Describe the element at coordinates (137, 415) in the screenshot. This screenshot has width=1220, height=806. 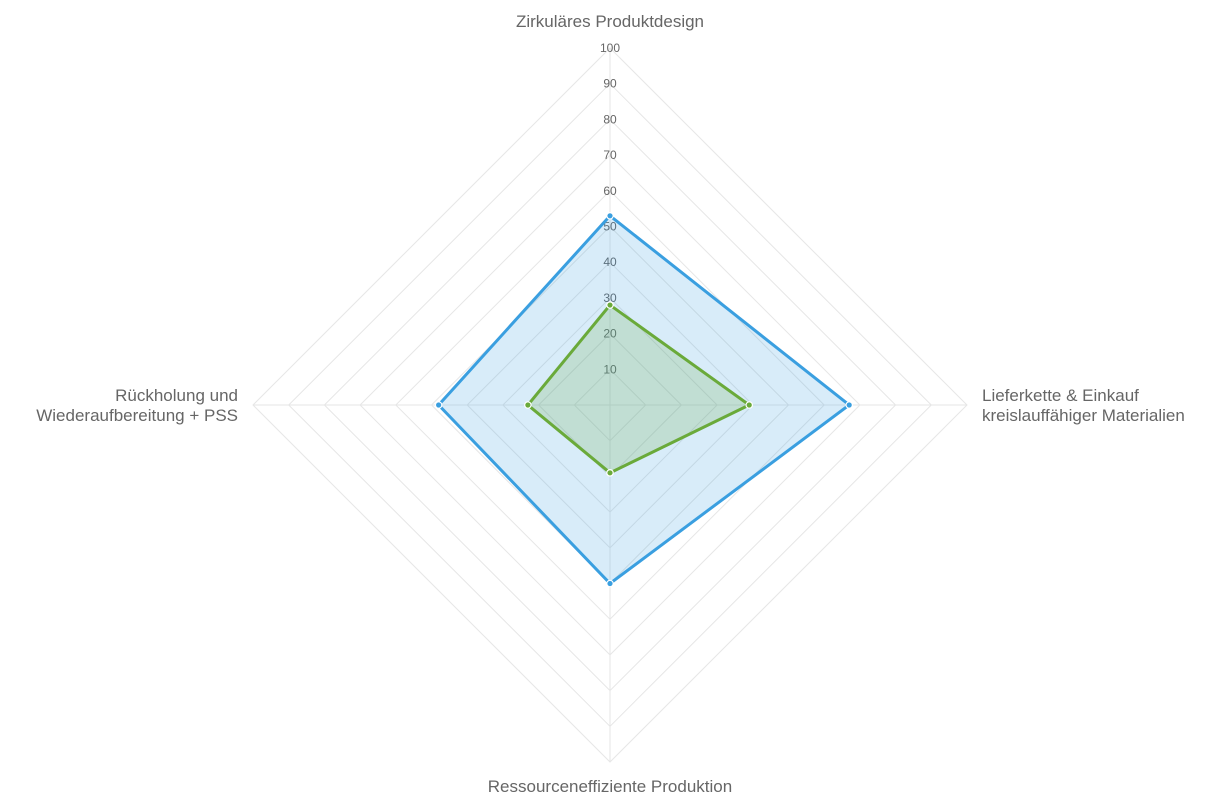
I see `axis-label-line: Wiederaufbereitung + PSS` at that location.